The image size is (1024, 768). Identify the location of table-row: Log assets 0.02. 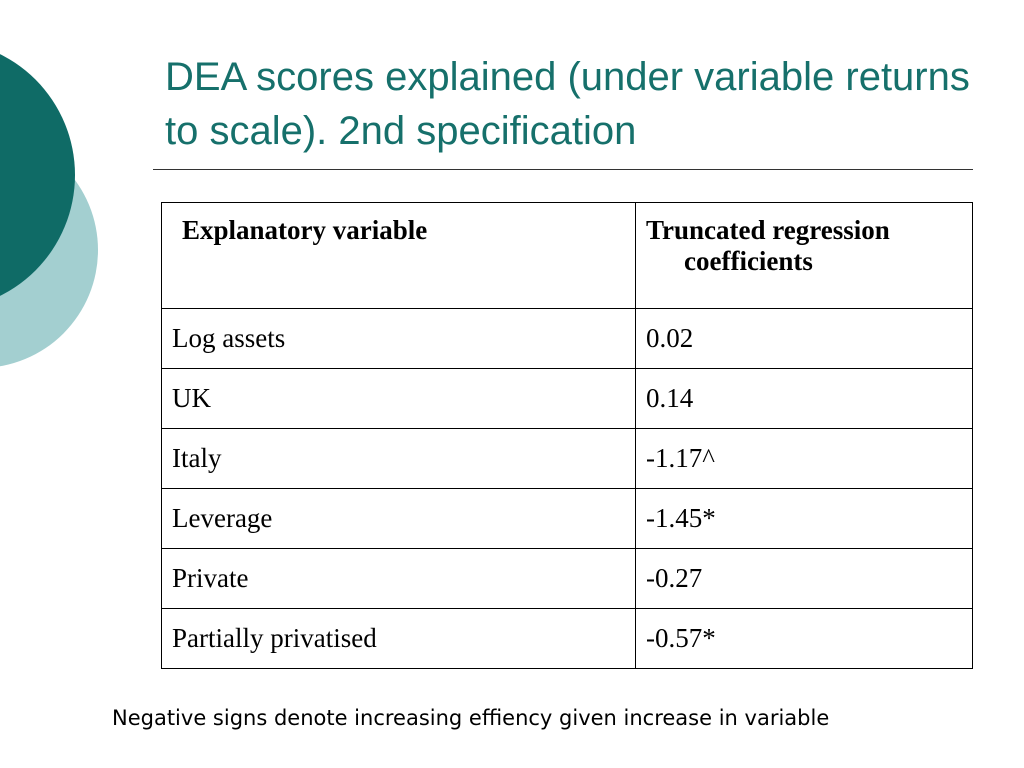
(567, 338).